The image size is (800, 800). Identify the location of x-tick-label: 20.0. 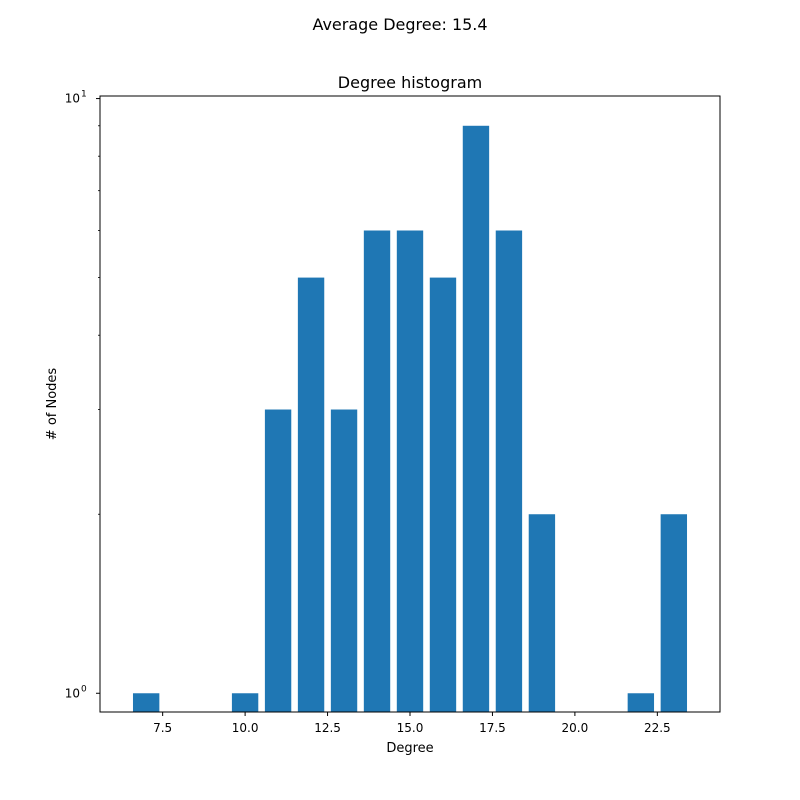
(575, 728).